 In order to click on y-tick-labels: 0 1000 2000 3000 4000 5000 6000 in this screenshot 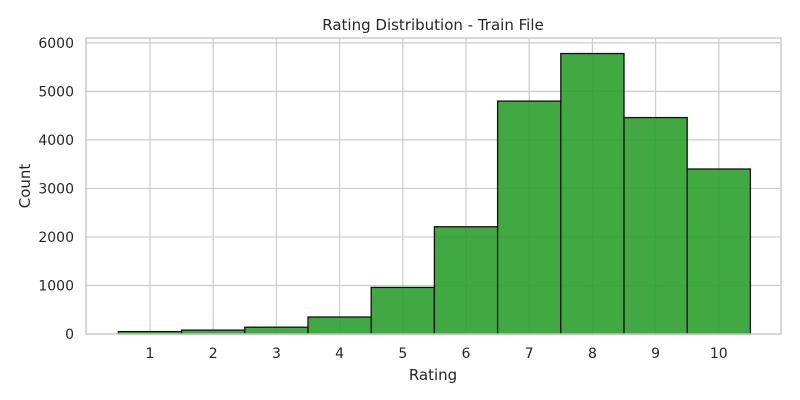, I will do `click(56, 189)`.